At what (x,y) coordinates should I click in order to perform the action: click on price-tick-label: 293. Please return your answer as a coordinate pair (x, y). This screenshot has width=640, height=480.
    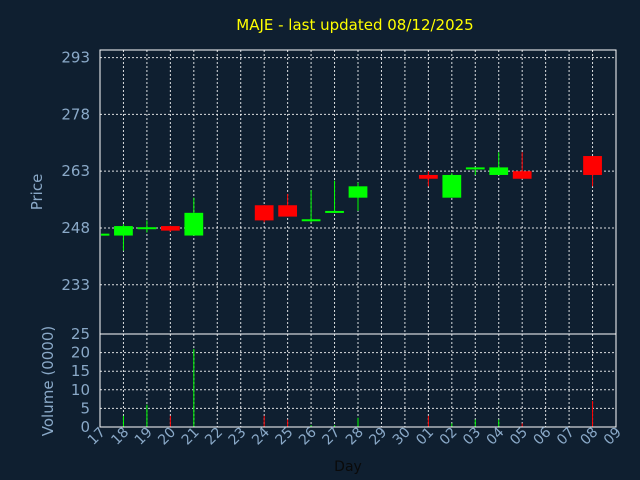
    Looking at the image, I should click on (75, 58).